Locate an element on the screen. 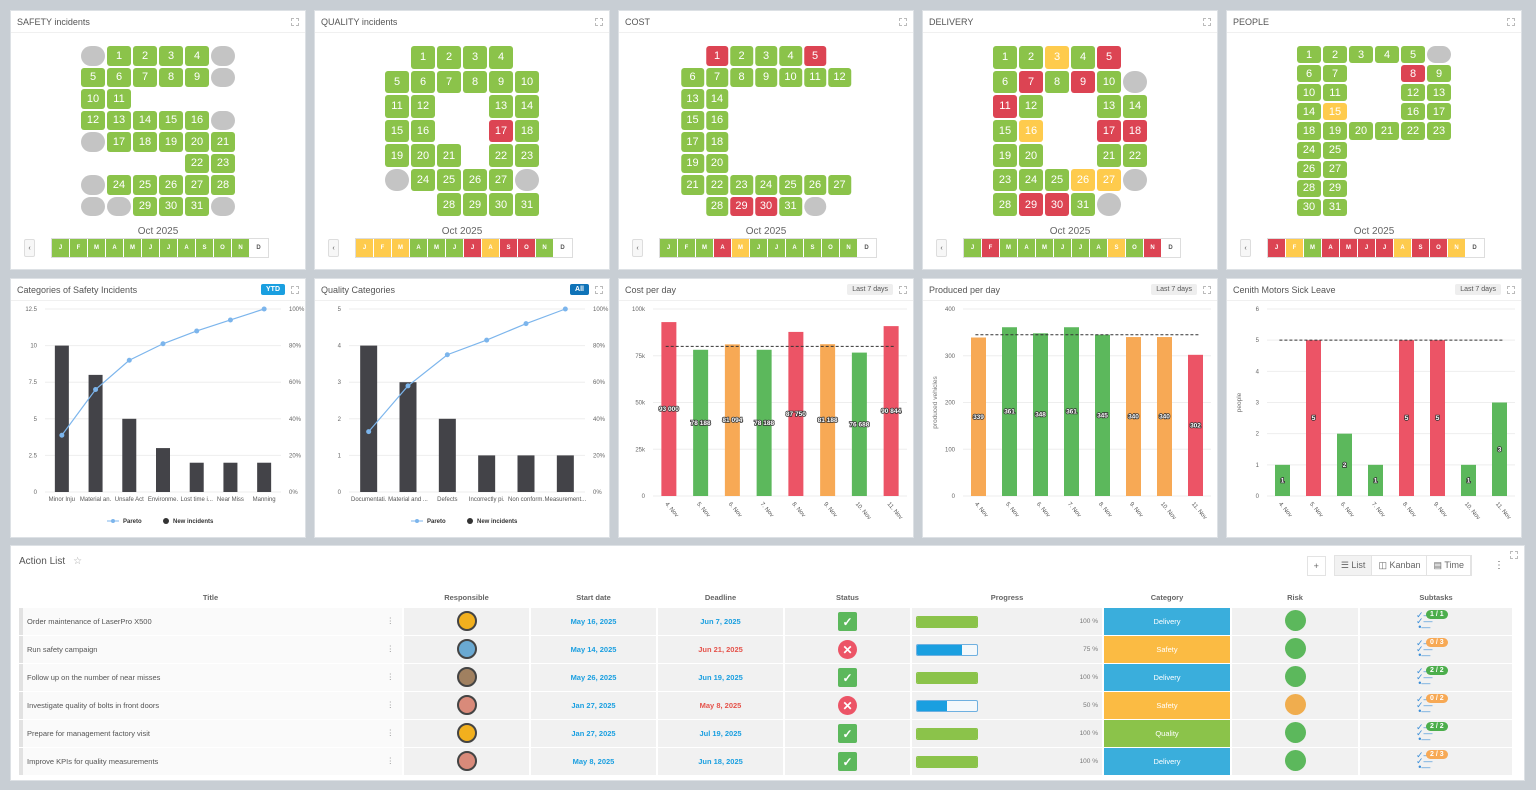  deadline: Jun 21, 2025 is located at coordinates (720, 649).